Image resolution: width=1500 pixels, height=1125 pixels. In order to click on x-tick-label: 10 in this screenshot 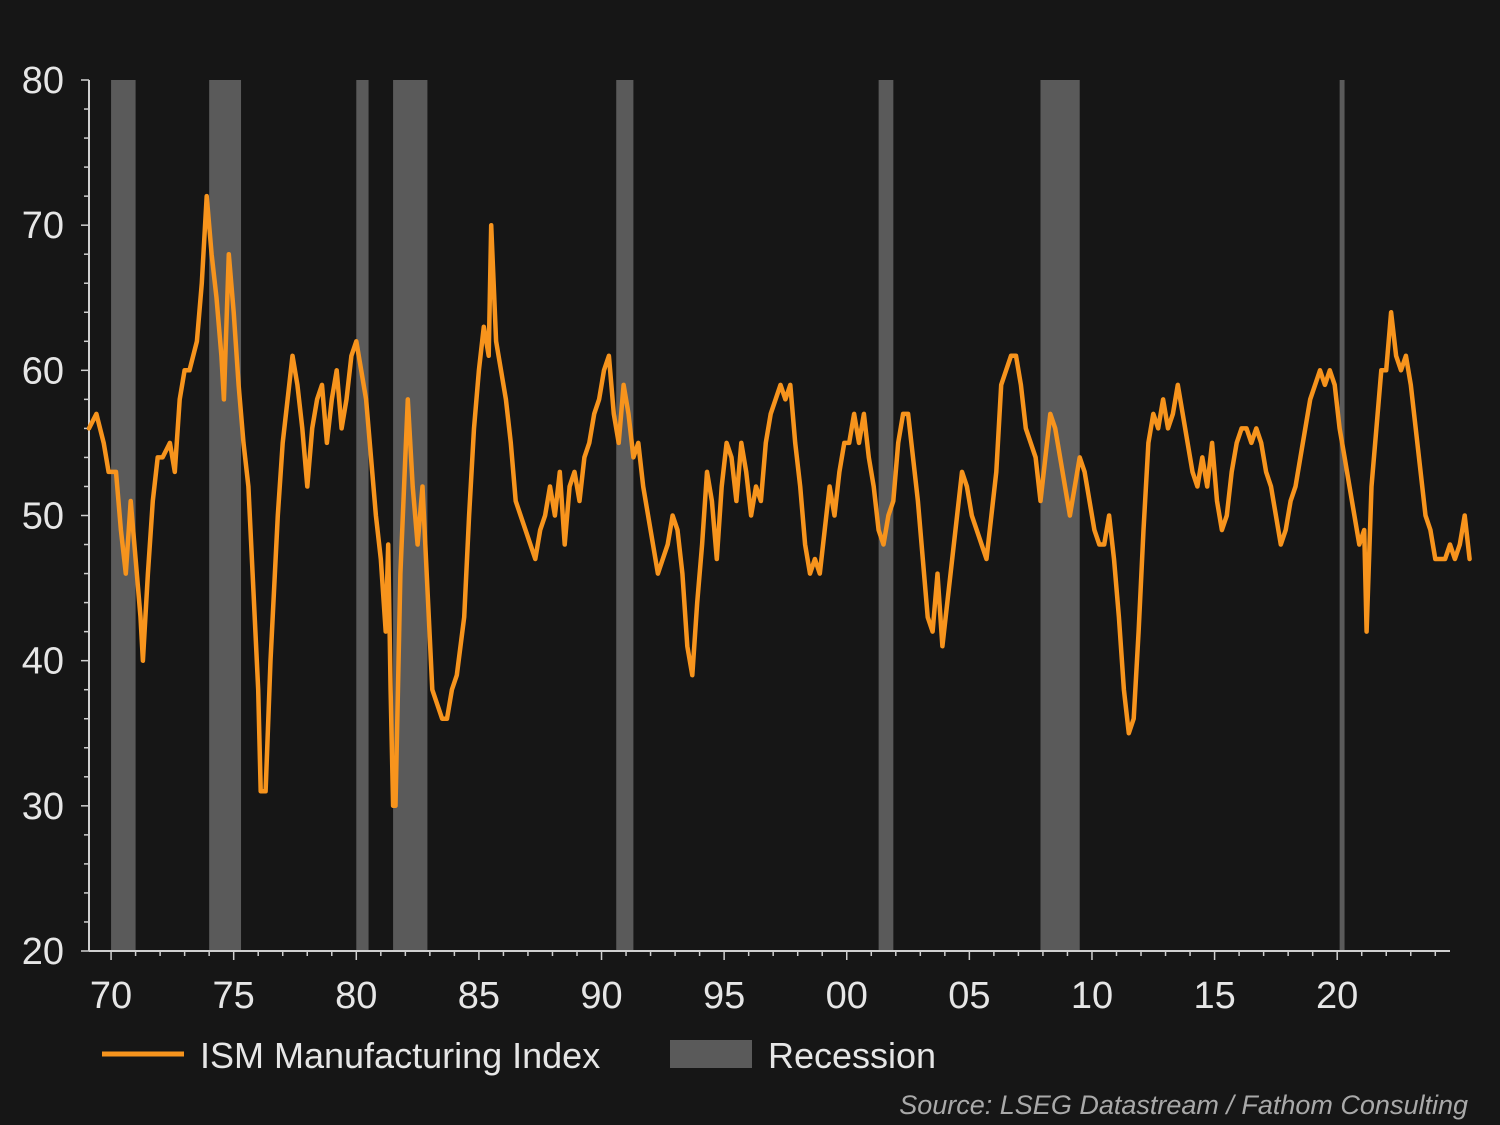, I will do `click(1092, 996)`.